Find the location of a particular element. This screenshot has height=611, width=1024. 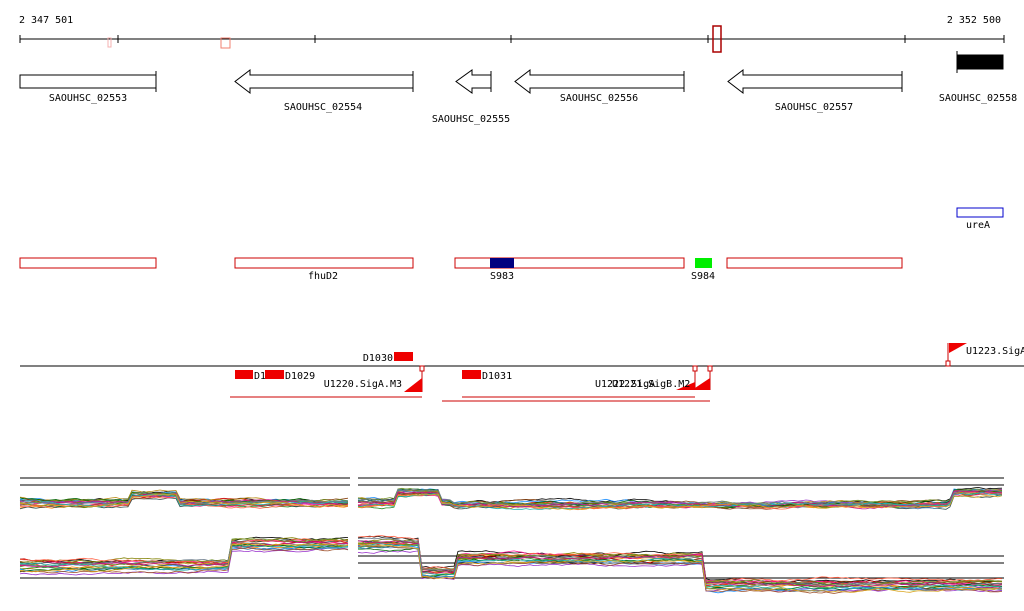

expression-profiles-upper is located at coordinates (511, 498).